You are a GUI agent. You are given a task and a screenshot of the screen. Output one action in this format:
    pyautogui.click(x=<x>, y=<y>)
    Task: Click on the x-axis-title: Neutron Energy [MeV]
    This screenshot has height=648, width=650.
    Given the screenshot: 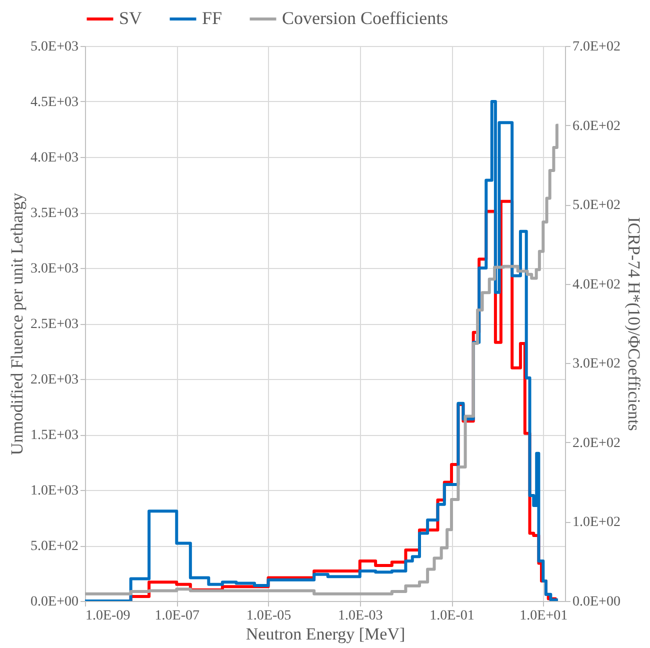 What is the action you would take?
    pyautogui.click(x=326, y=634)
    